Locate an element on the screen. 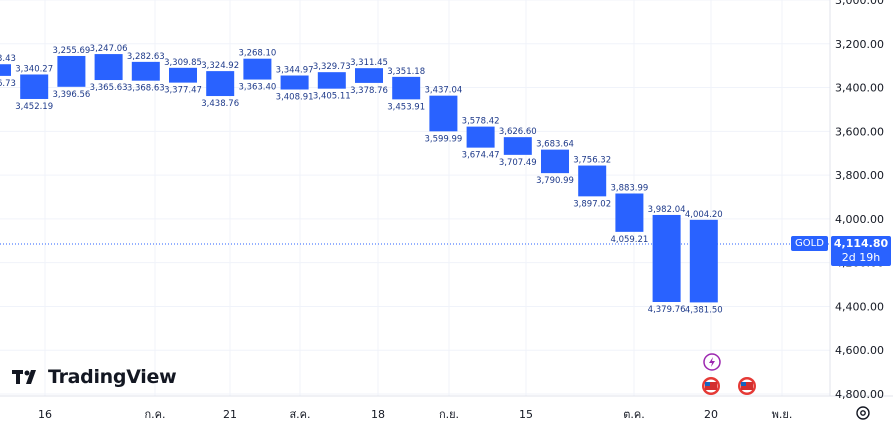 This screenshot has width=893, height=432. tradingview-logo-text: TradingView is located at coordinates (112, 377).